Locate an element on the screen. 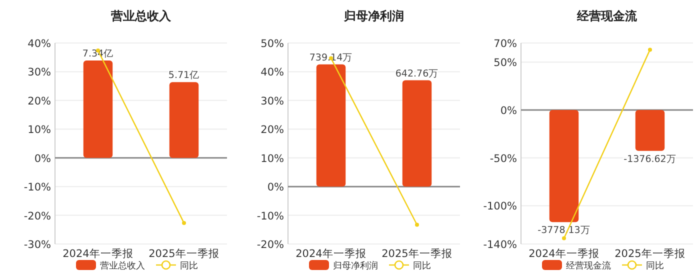 The width and height of the screenshot is (700, 272). legend-label: 归母净利润 is located at coordinates (355, 266).